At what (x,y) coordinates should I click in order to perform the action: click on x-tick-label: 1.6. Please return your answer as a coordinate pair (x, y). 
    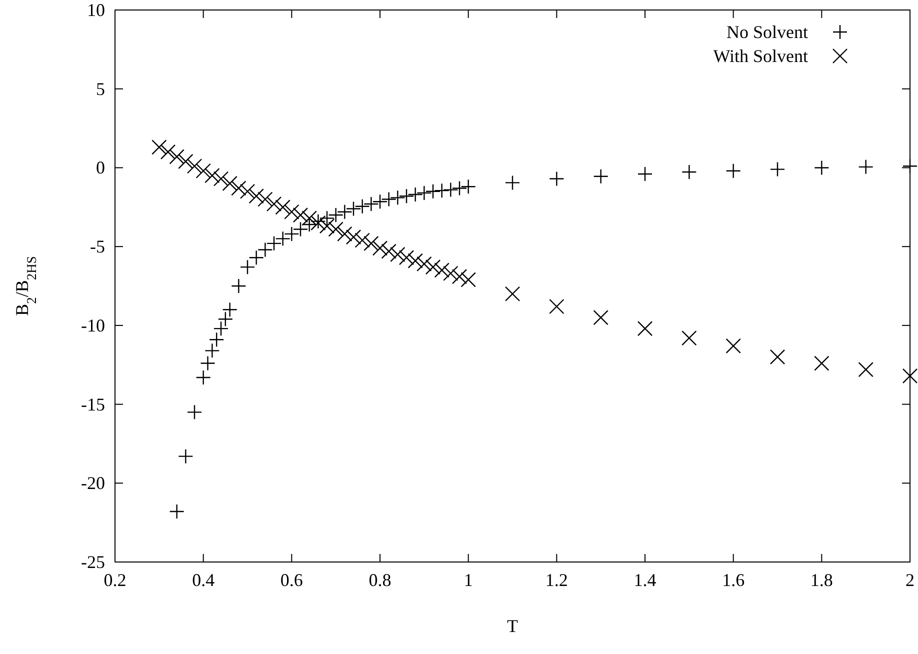
    Looking at the image, I should click on (733, 580).